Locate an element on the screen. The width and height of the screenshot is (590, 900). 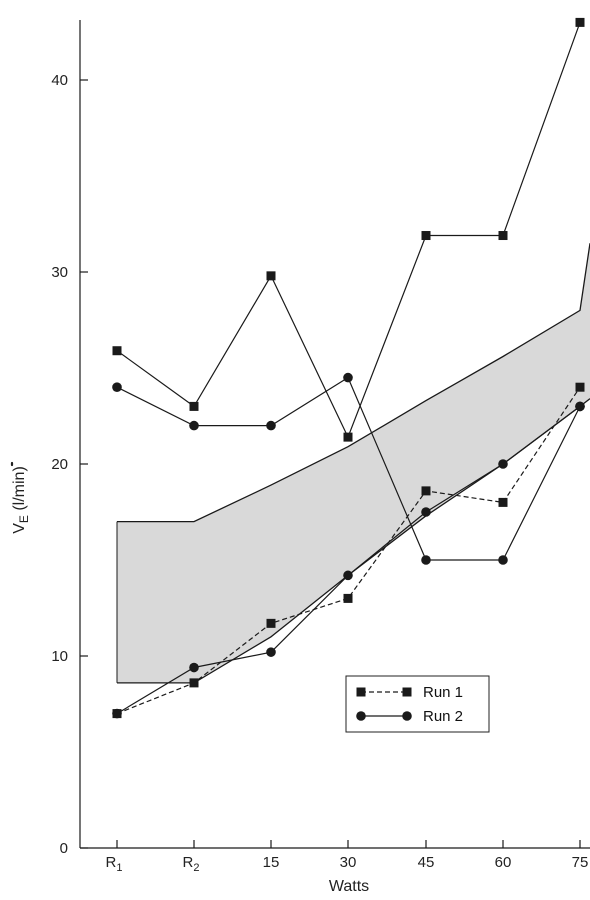
x-ticks: R1 R2 15 30 45 60 75 is located at coordinates (347, 857).